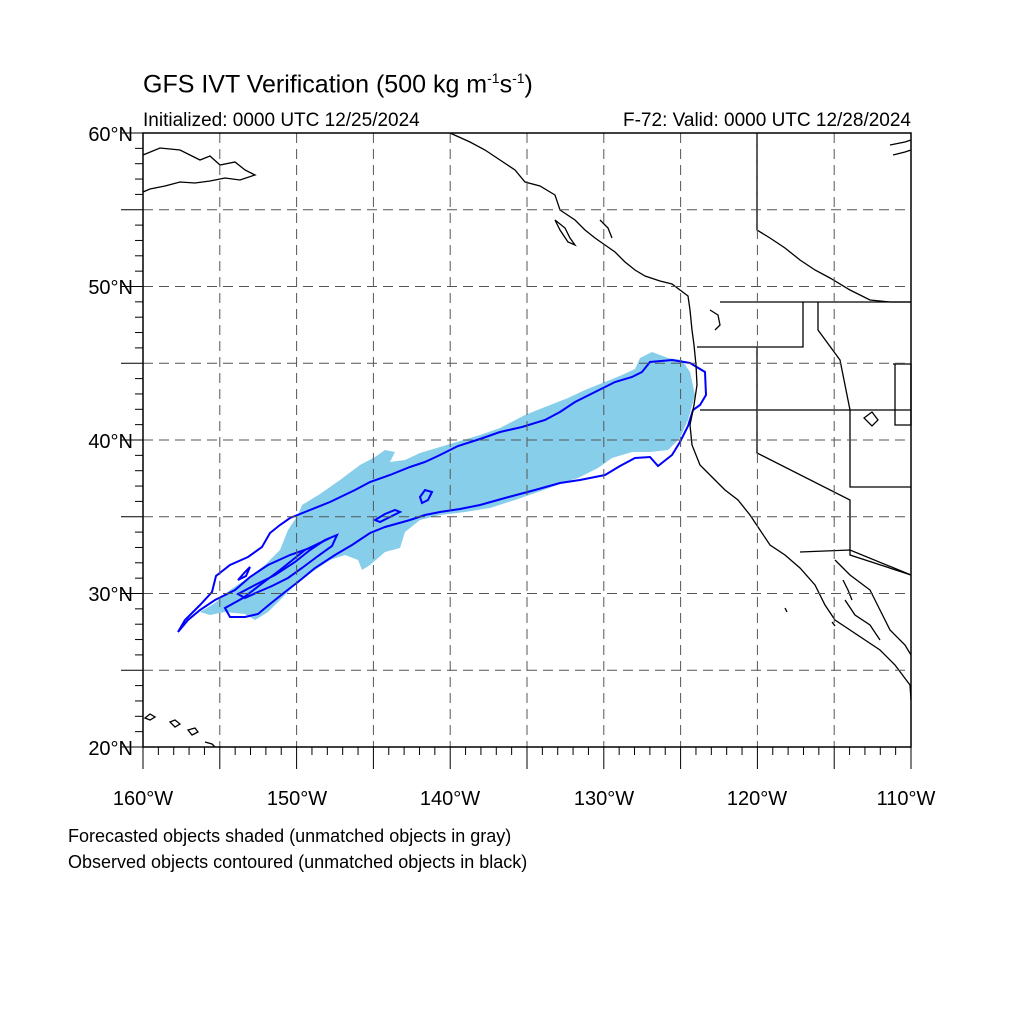  What do you see at coordinates (604, 799) in the screenshot?
I see `lon-label: 130°W` at bounding box center [604, 799].